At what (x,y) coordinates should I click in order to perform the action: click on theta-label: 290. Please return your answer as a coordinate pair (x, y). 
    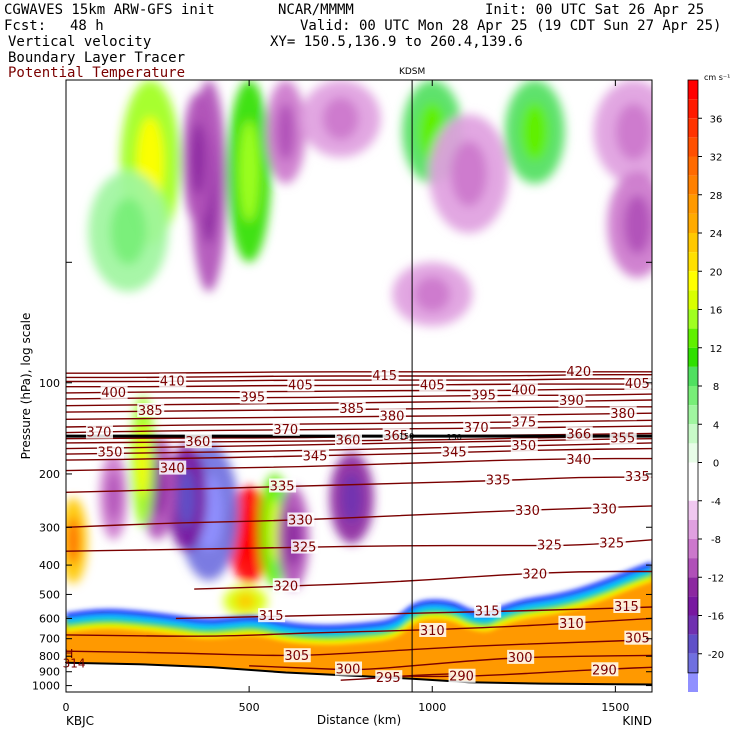
    Looking at the image, I should click on (461, 677).